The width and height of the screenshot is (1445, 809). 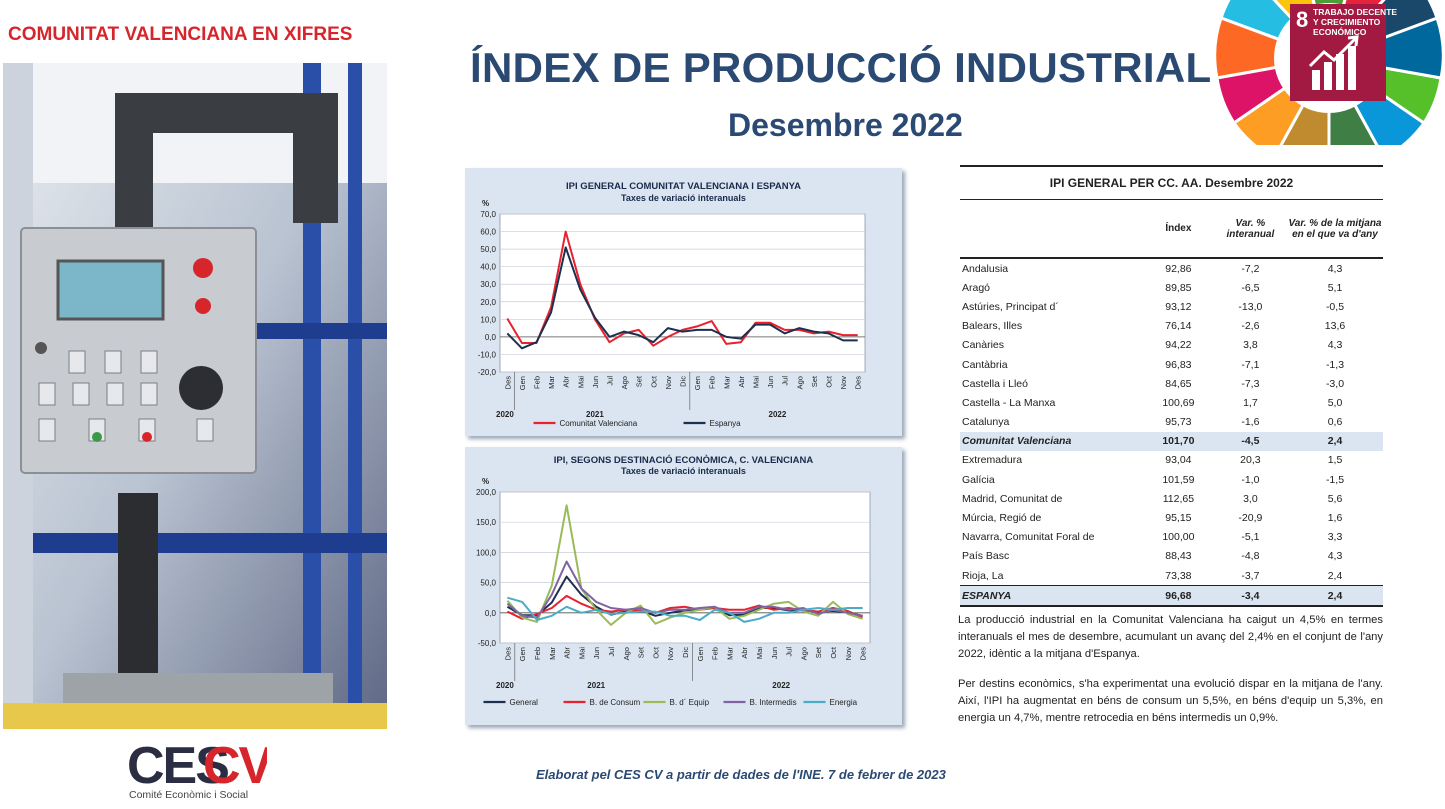 What do you see at coordinates (1051, 596) in the screenshot?
I see `region-cell: ESPANYA` at bounding box center [1051, 596].